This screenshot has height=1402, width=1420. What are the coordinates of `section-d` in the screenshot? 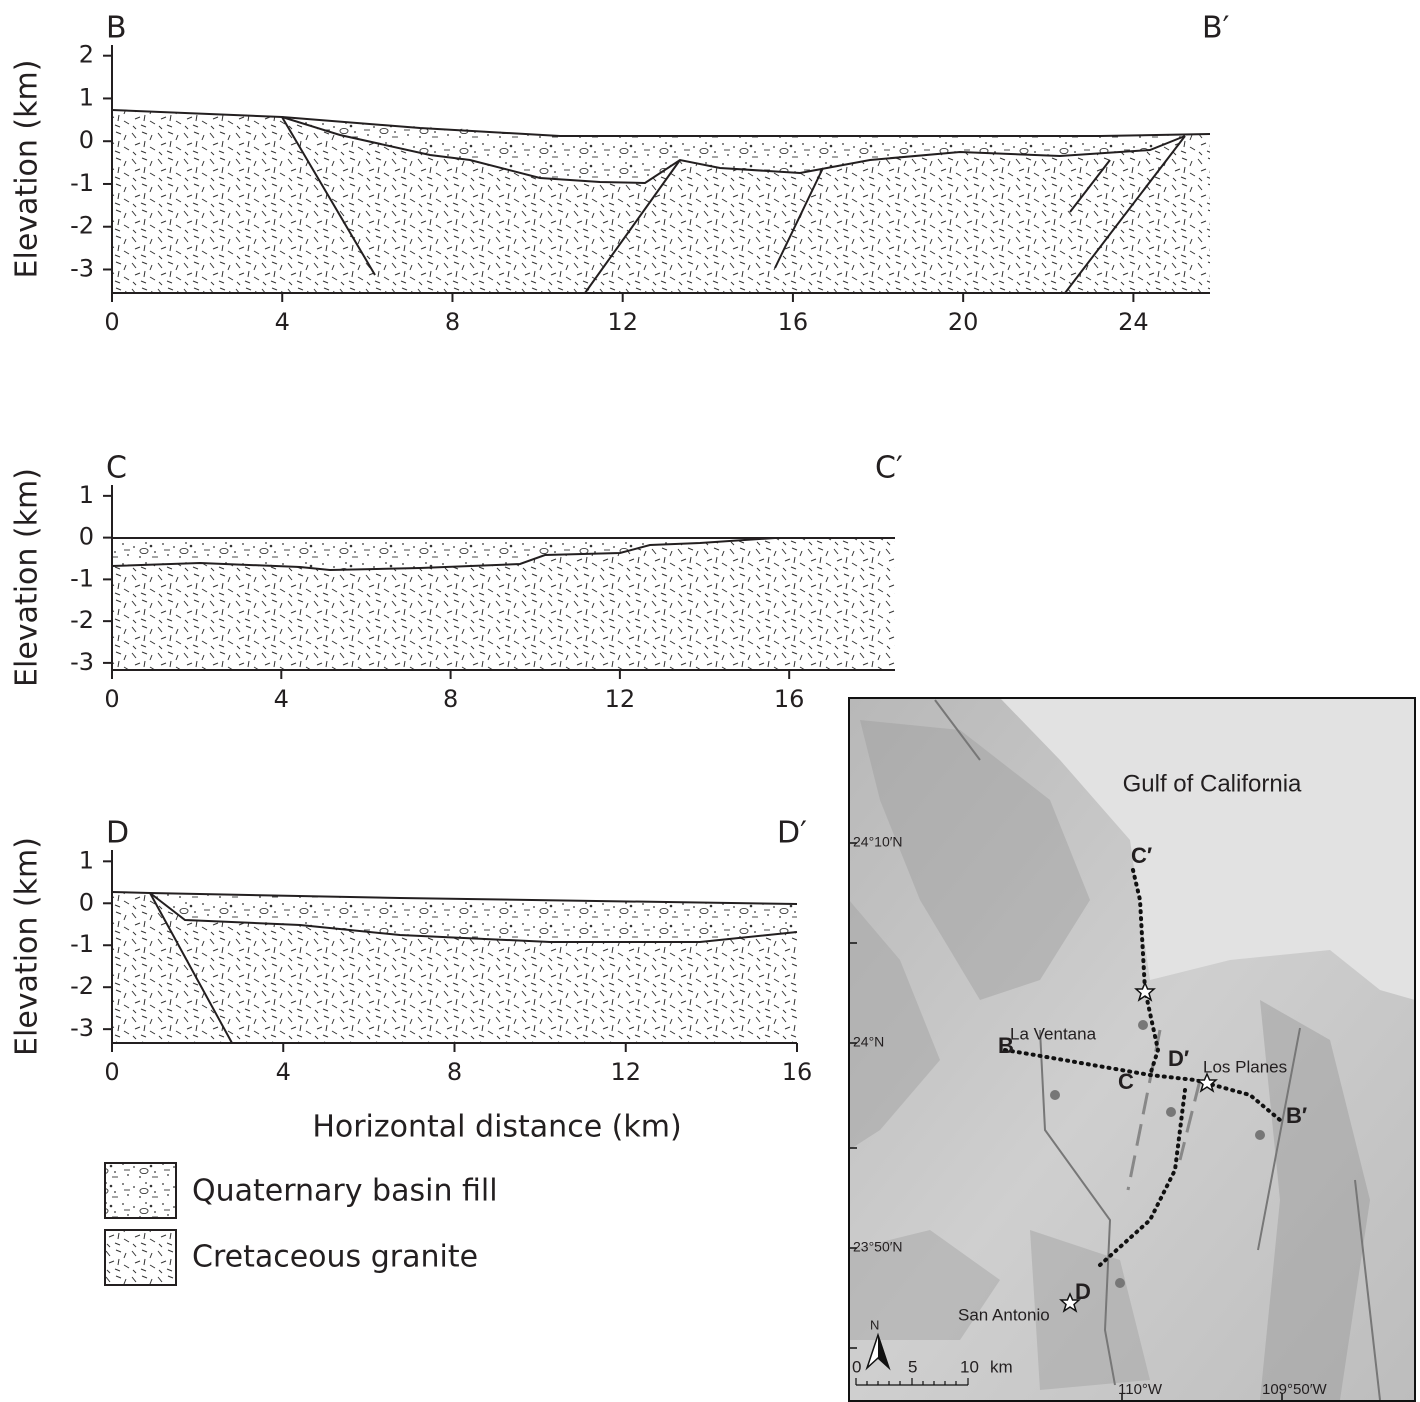 It's located at (454, 967).